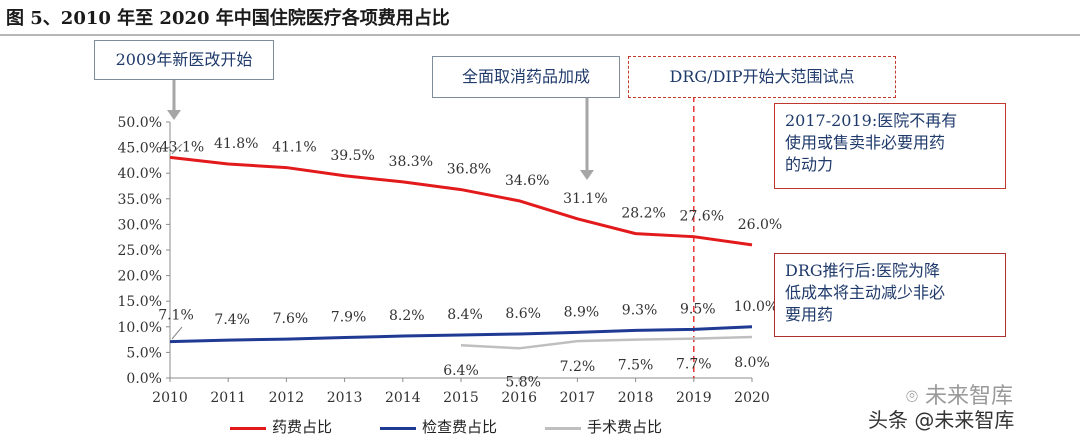 The height and width of the screenshot is (445, 1080). What do you see at coordinates (523, 314) in the screenshot?
I see `data-label-exam: 8.6%` at bounding box center [523, 314].